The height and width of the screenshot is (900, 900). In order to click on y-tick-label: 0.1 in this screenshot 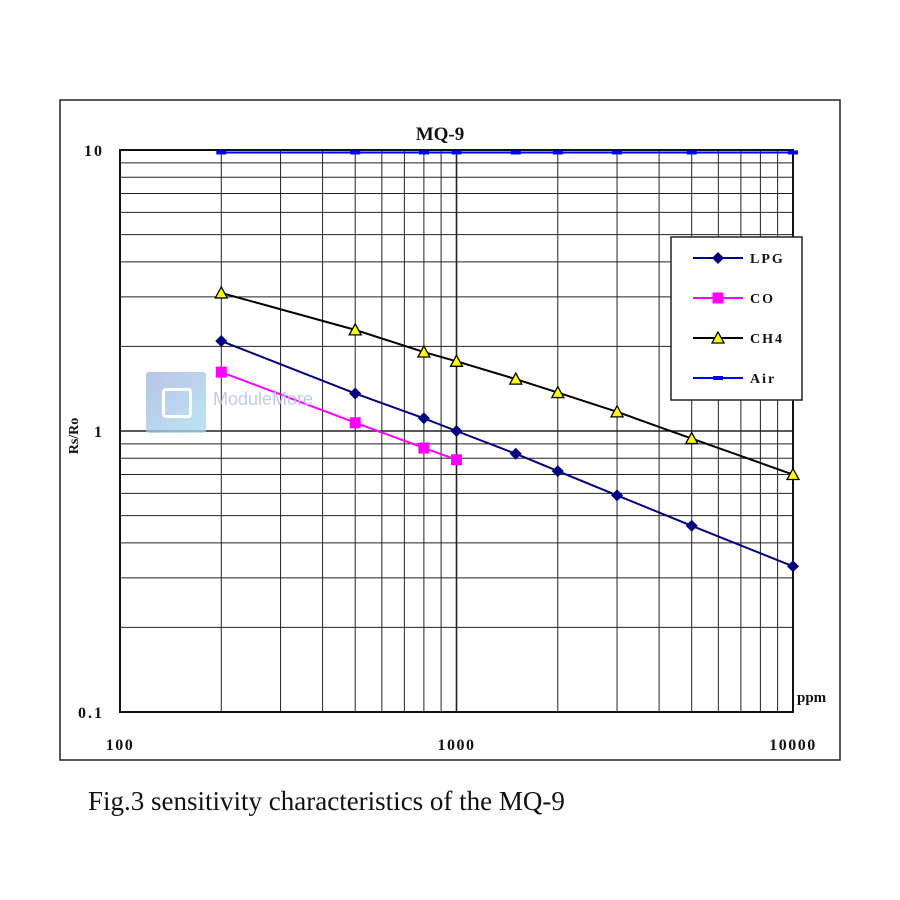, I will do `click(91, 713)`.